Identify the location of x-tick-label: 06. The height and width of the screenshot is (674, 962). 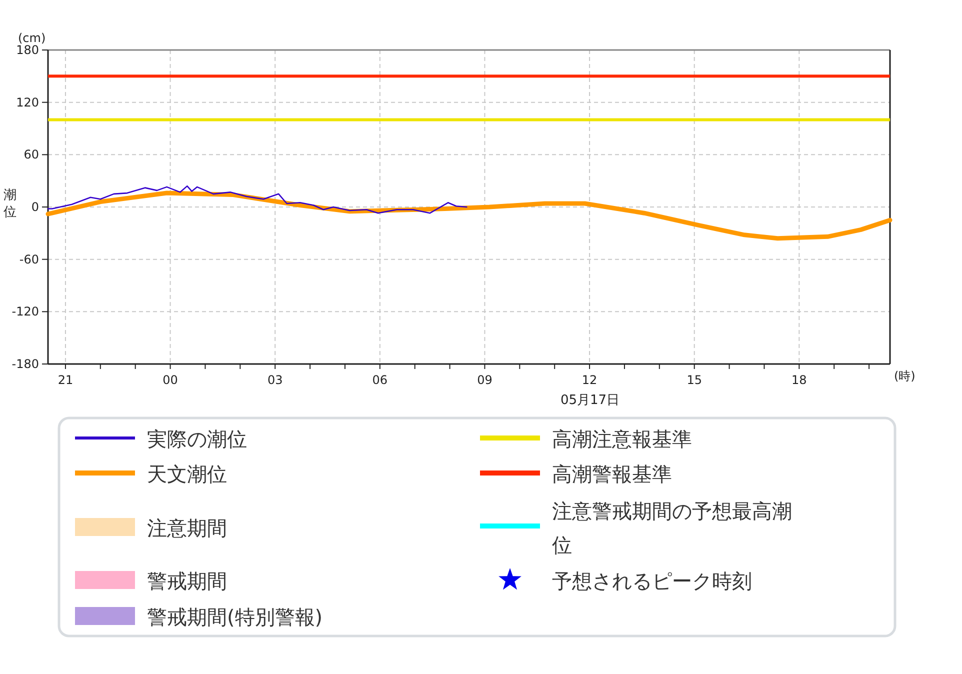
(380, 380).